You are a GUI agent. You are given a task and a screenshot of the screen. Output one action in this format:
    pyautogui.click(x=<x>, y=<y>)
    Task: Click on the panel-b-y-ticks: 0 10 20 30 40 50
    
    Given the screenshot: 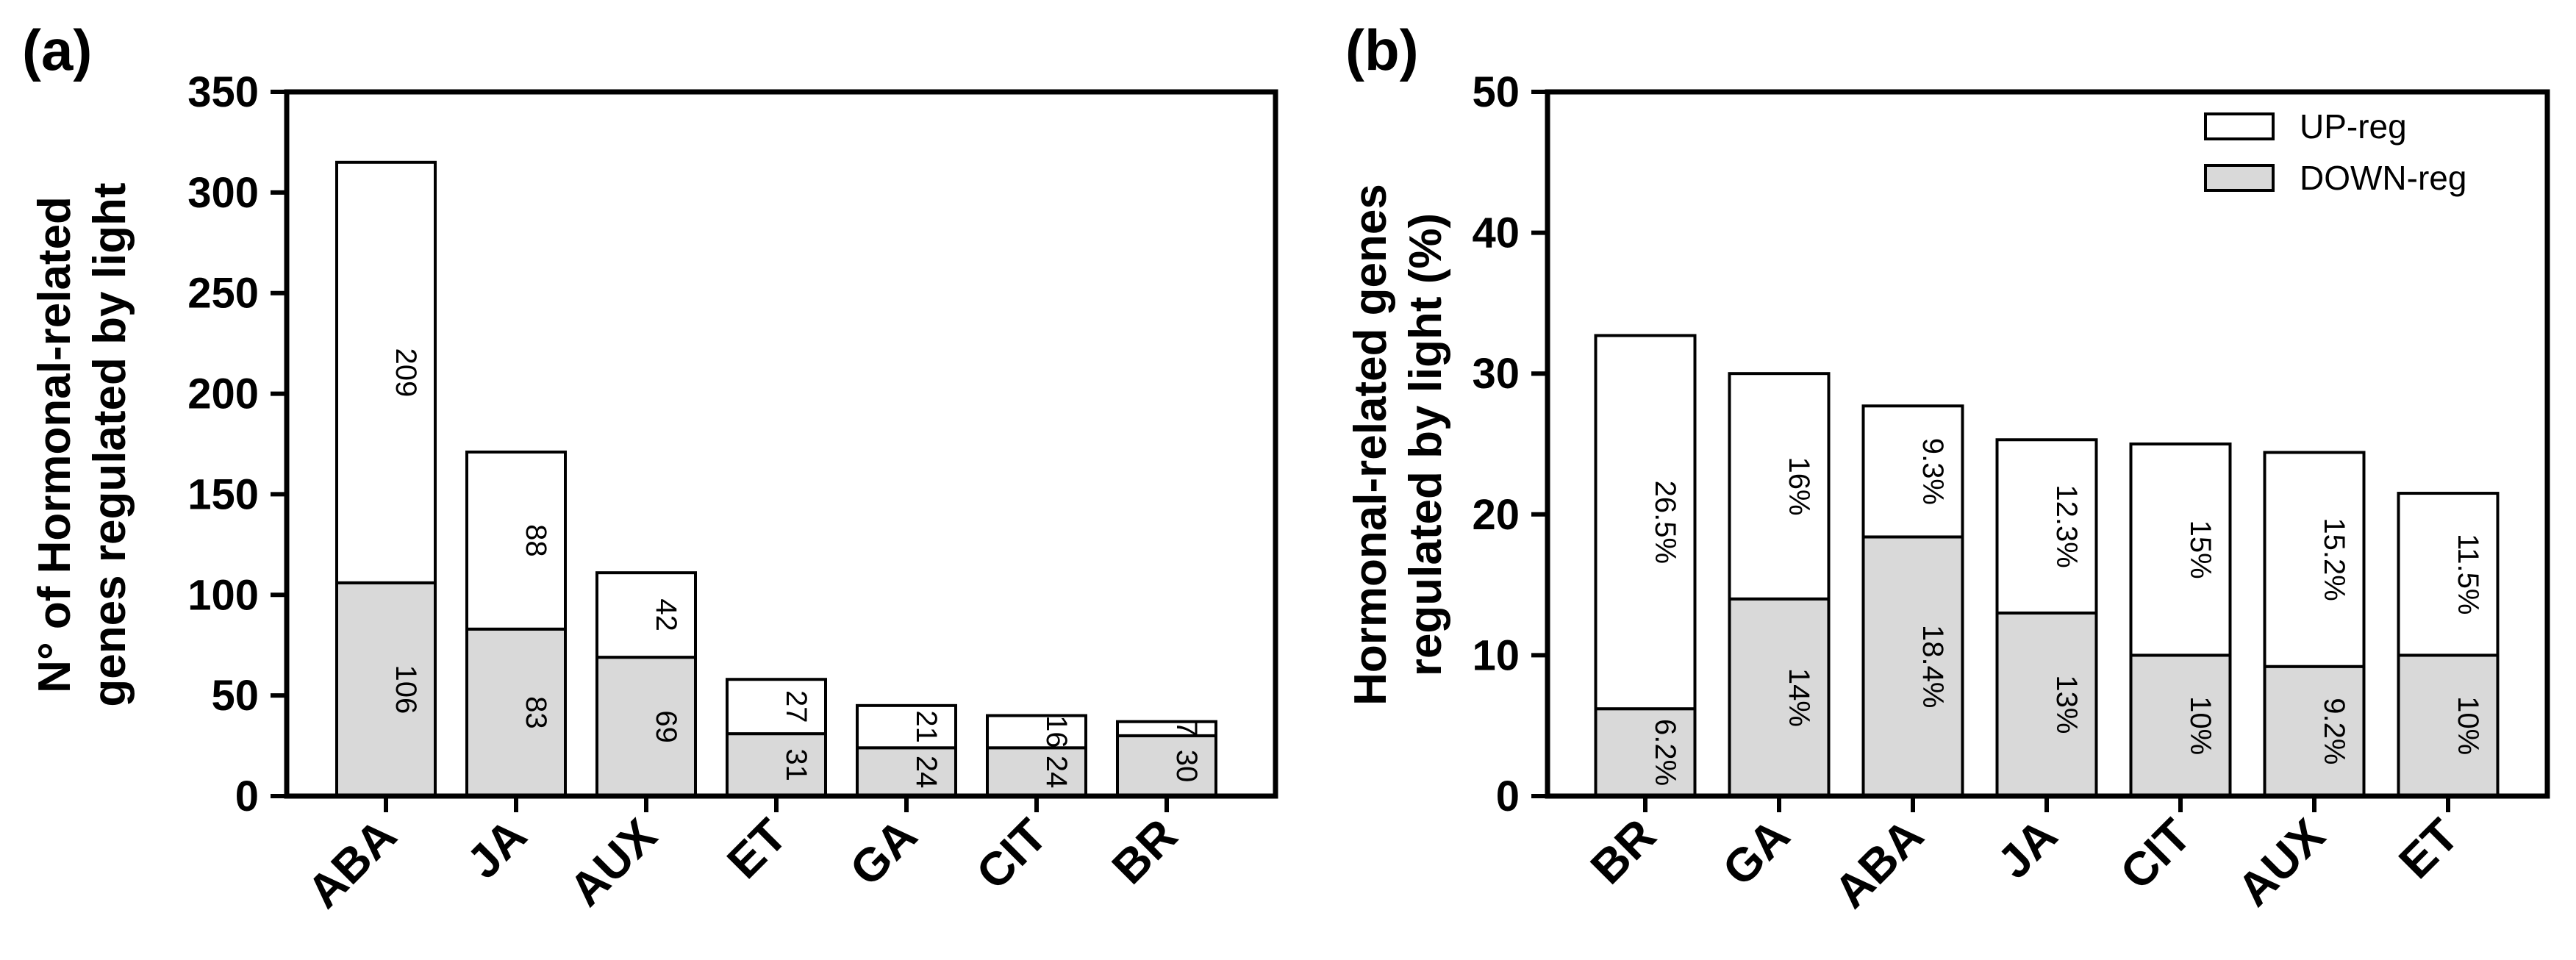 What is the action you would take?
    pyautogui.click(x=1510, y=444)
    